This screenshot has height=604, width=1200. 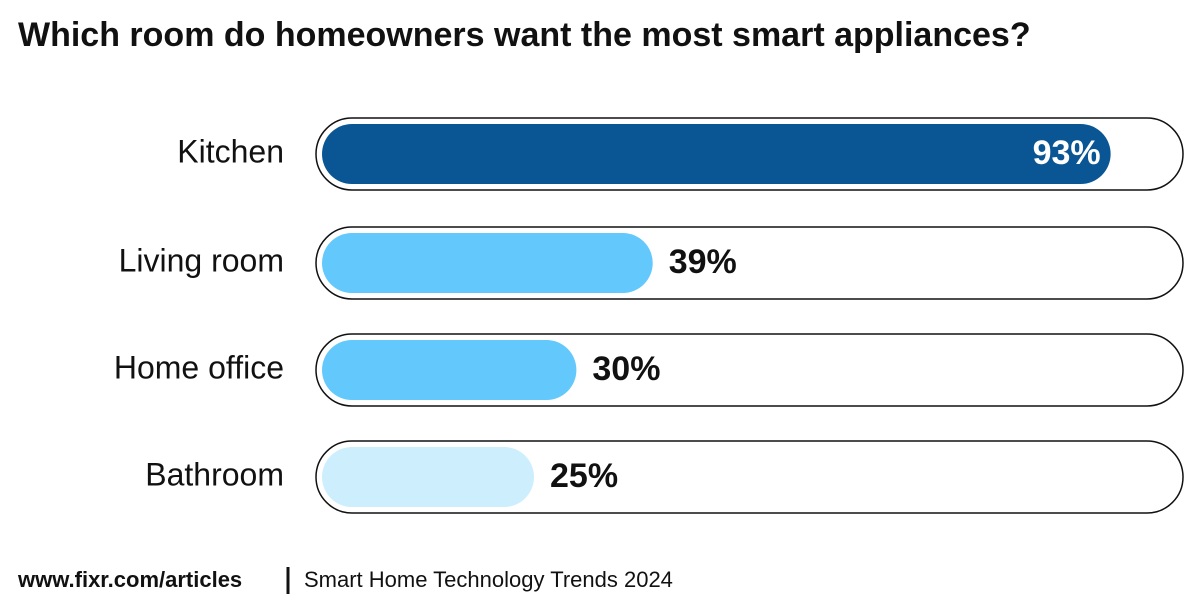 I want to click on note: Smart Home Technology Trends 2024, so click(x=488, y=579).